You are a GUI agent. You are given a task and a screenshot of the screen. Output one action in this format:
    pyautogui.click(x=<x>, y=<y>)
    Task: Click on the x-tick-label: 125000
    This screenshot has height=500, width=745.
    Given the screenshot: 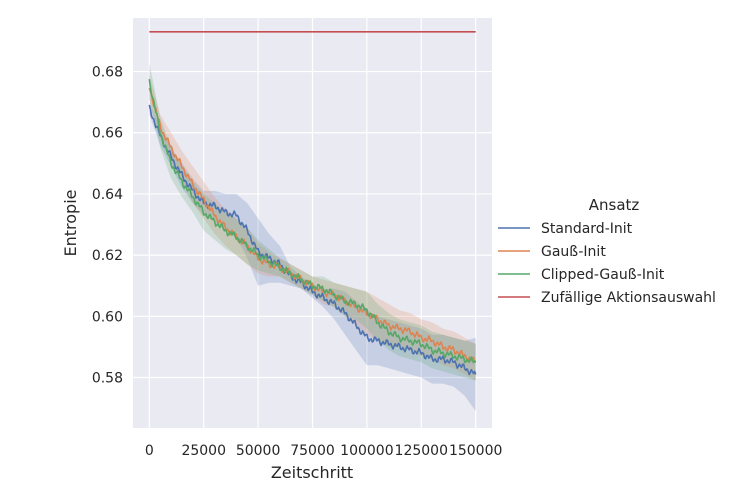 What is the action you would take?
    pyautogui.click(x=421, y=451)
    